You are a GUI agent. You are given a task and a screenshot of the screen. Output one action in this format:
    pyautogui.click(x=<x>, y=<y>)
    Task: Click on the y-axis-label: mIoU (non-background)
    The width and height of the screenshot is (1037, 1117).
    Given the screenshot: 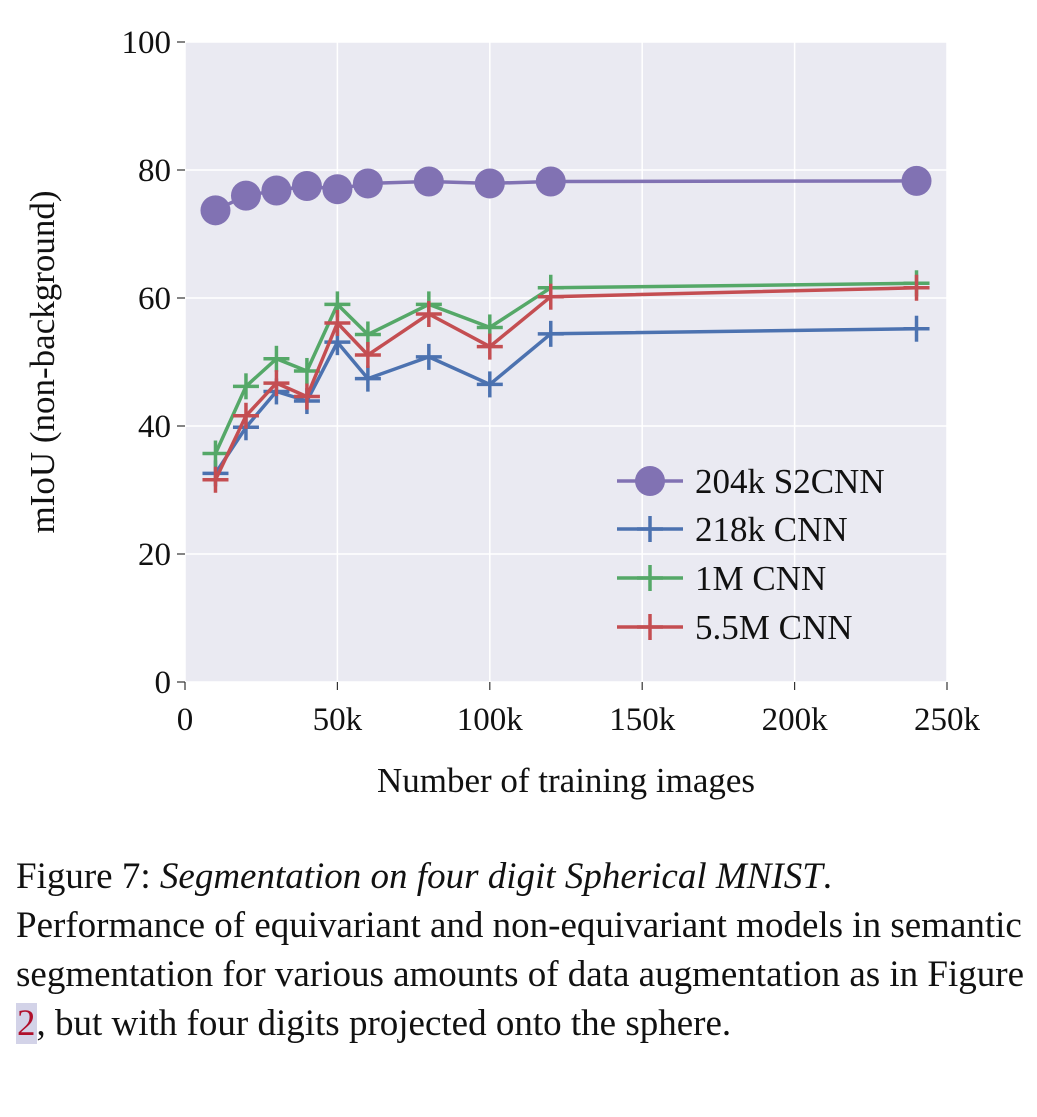 What is the action you would take?
    pyautogui.click(x=42, y=361)
    